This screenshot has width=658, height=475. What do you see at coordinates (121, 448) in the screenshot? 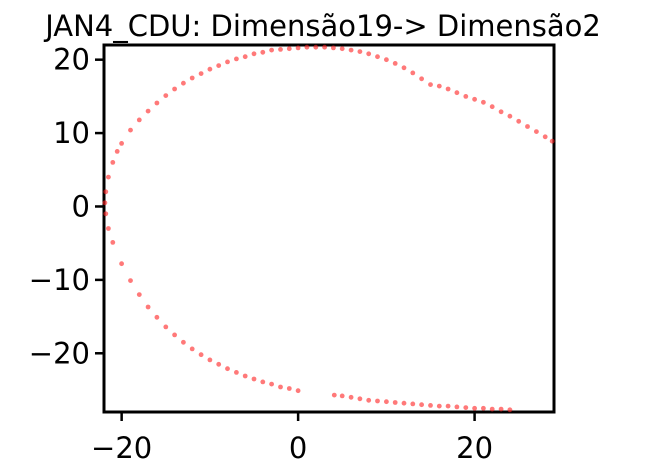
I see `x-tick-label: −20` at bounding box center [121, 448].